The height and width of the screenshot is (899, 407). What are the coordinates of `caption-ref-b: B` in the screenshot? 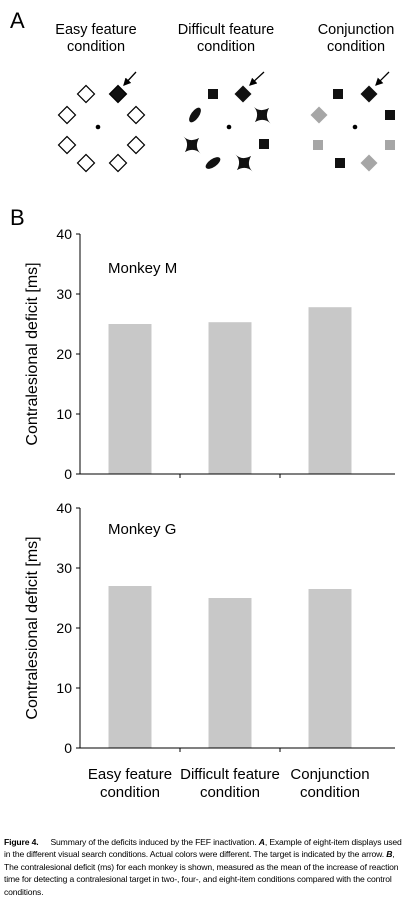 It's located at (389, 854).